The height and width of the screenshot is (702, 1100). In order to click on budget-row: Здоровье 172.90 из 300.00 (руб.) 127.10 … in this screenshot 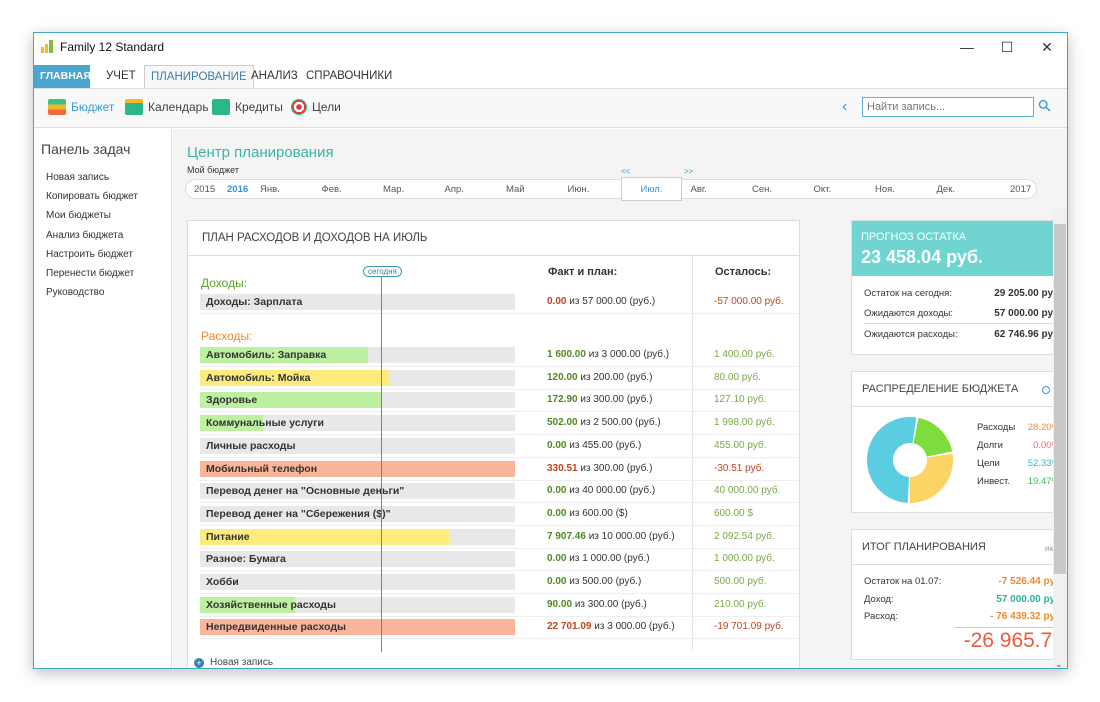, I will do `click(498, 401)`.